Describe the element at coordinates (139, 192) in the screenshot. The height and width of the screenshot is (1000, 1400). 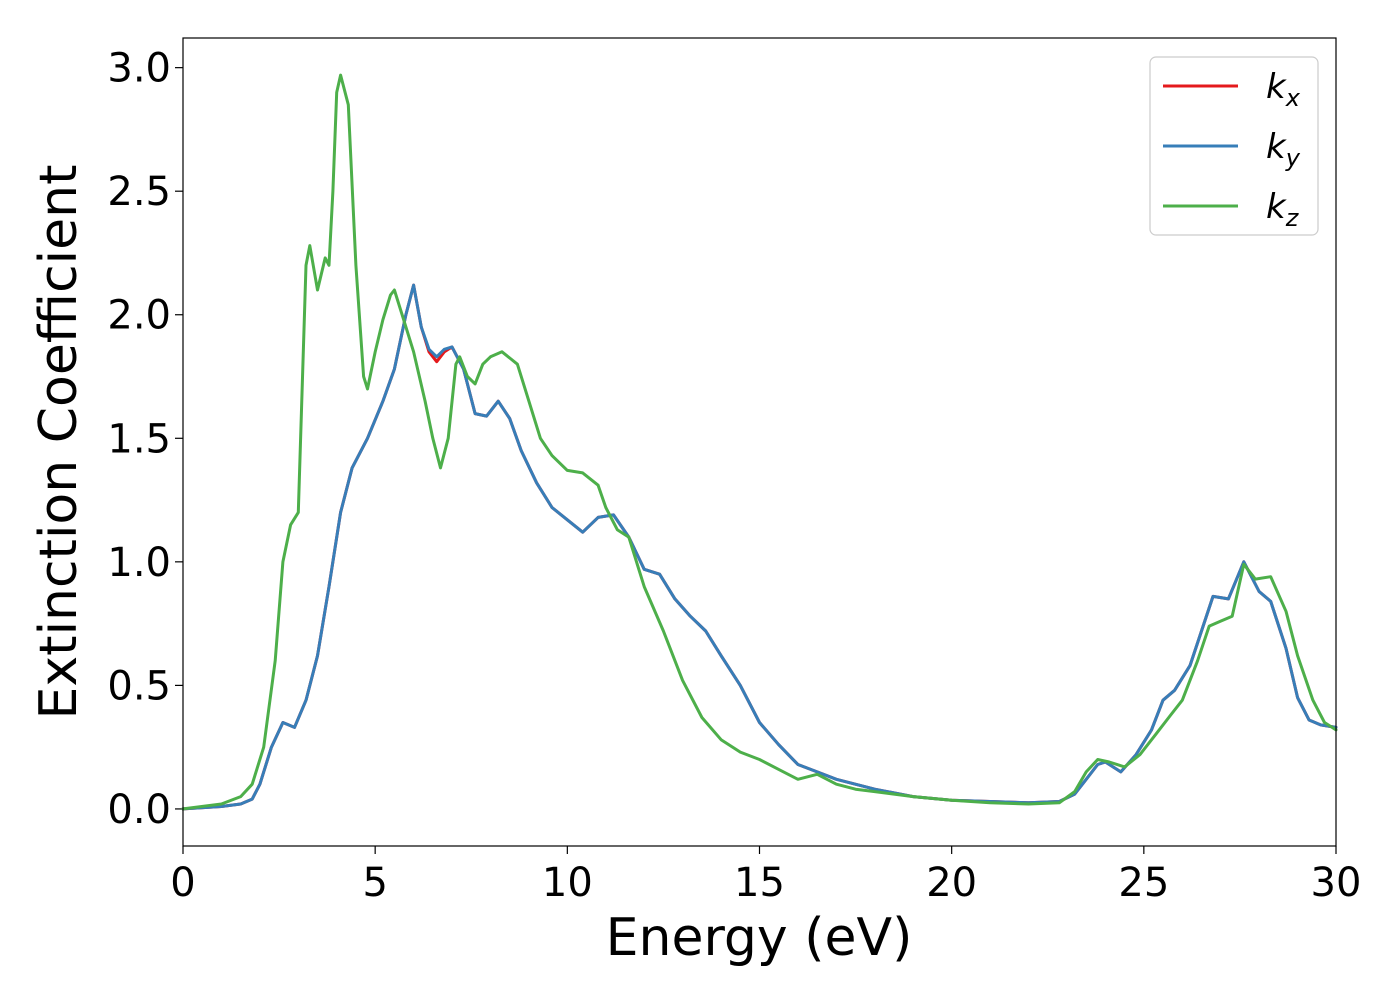
I see `y-tick-label: 2.5` at that location.